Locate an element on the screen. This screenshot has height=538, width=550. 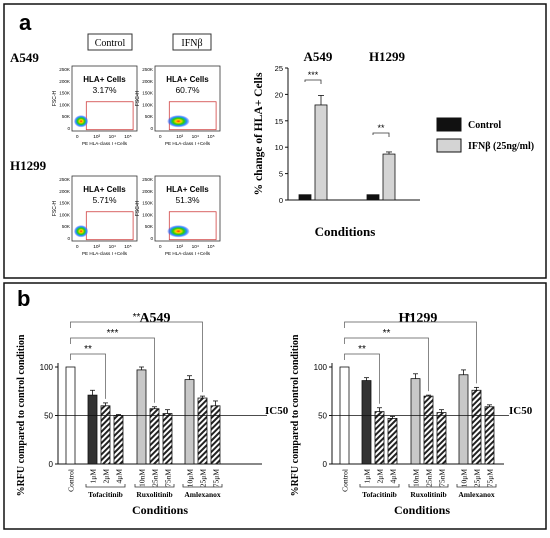
chart-b-h1299-title: H1299 is located at coordinates (418, 318).